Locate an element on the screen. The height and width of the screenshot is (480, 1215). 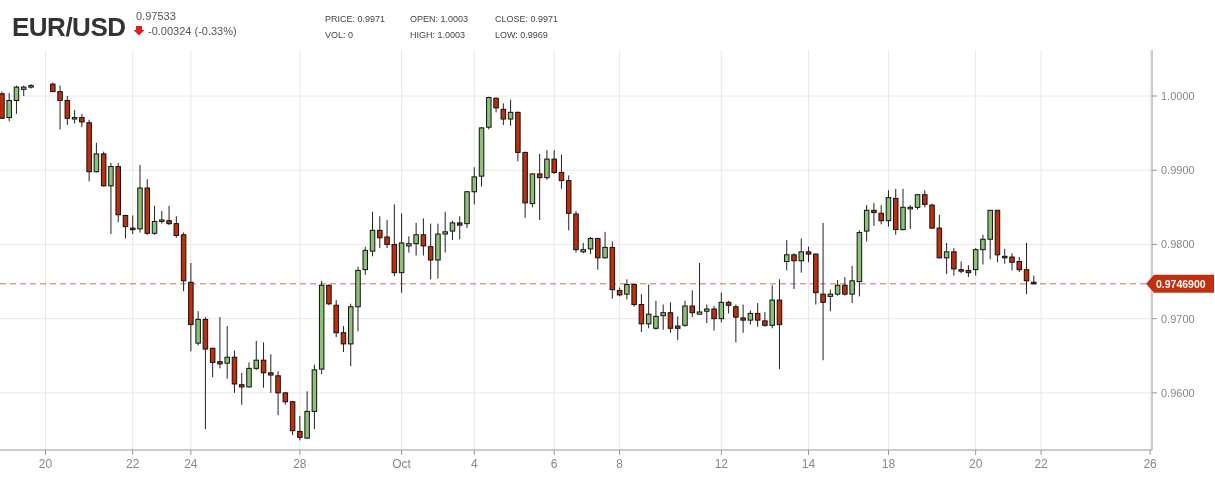
x-tick-label: 8 is located at coordinates (620, 464).